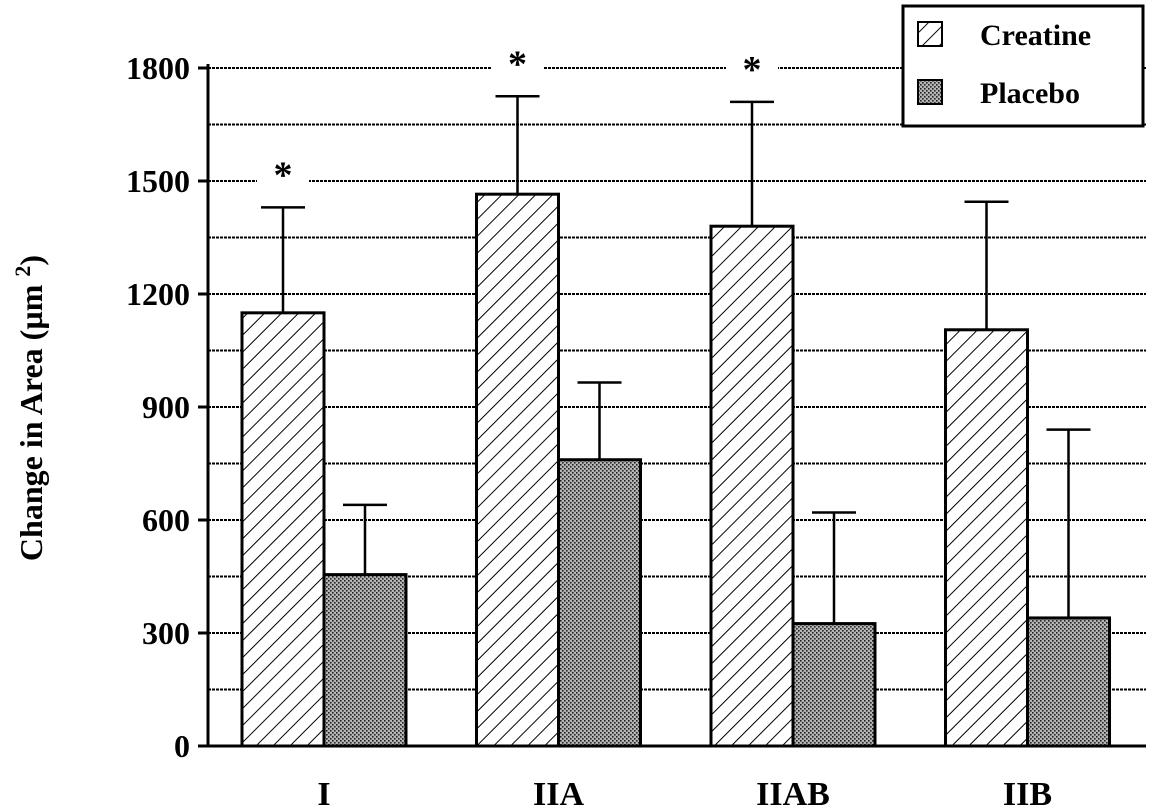 Image resolution: width=1152 pixels, height=812 pixels. I want to click on y-tick-label: 900, so click(166, 407).